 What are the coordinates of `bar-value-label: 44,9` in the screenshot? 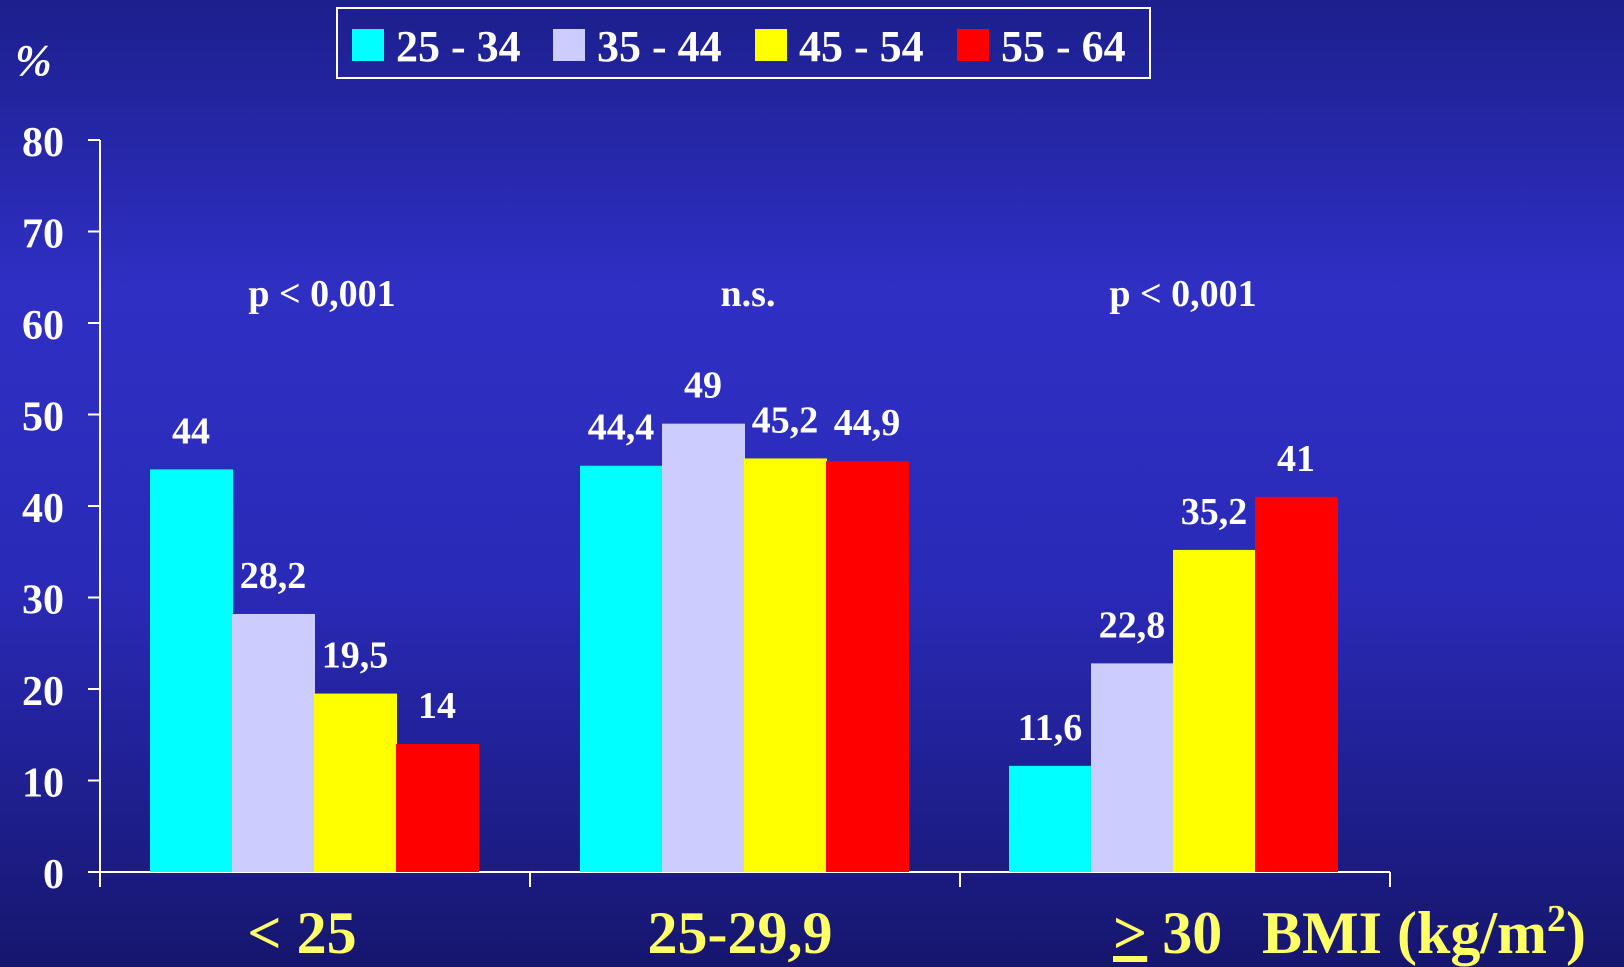 It's located at (867, 423).